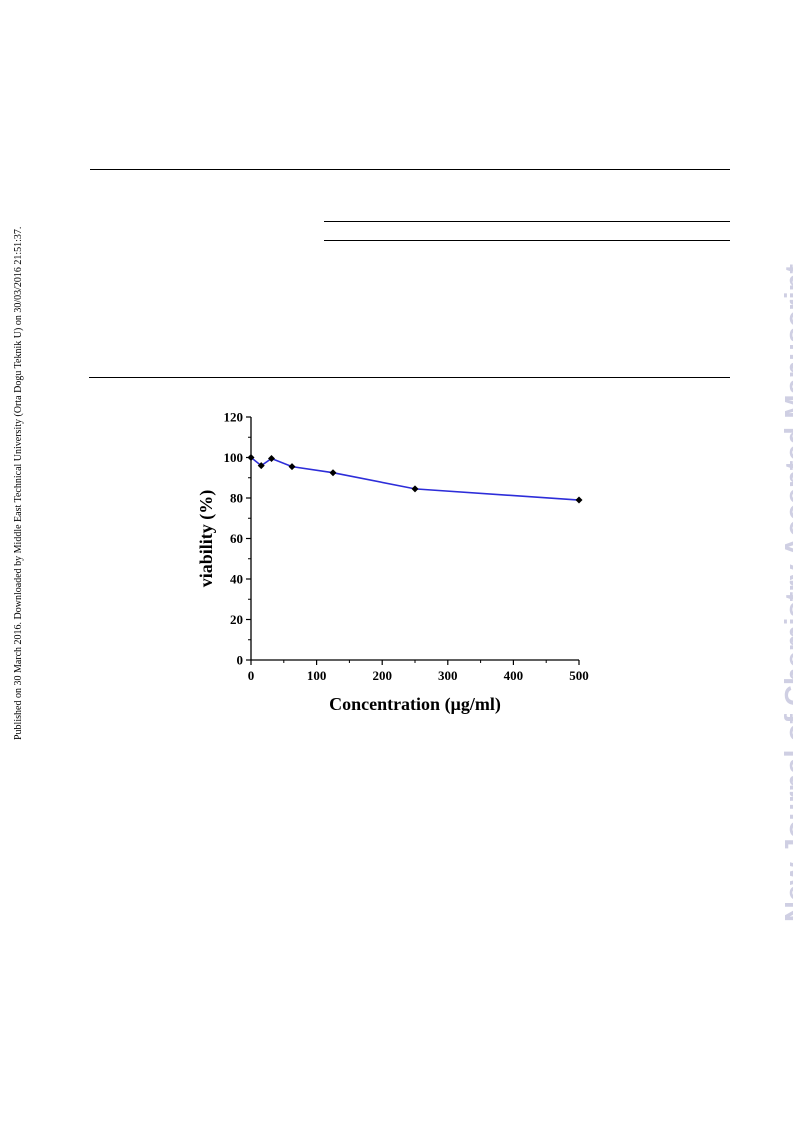 Image resolution: width=793 pixels, height=1121 pixels. I want to click on chart-series, so click(415, 479).